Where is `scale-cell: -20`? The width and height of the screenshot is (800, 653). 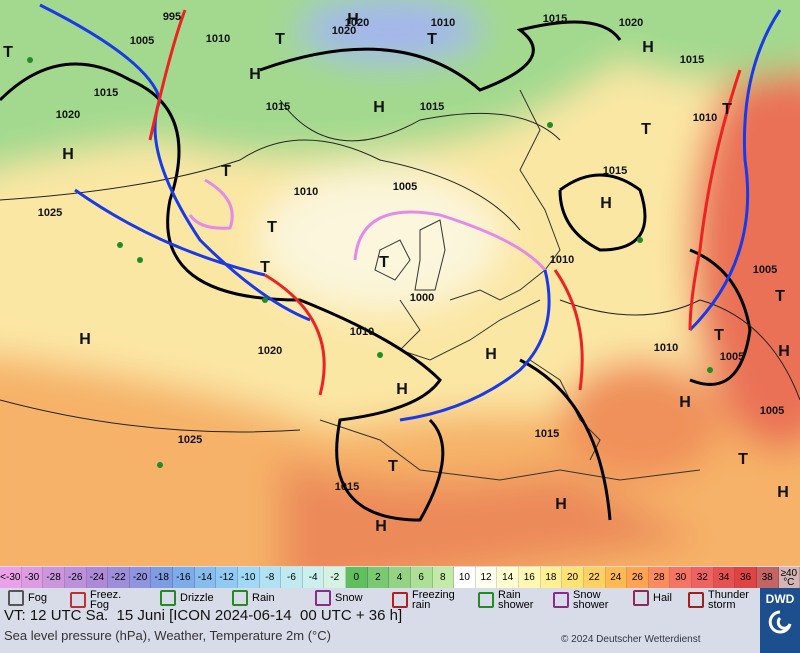 scale-cell: -20 is located at coordinates (140, 577).